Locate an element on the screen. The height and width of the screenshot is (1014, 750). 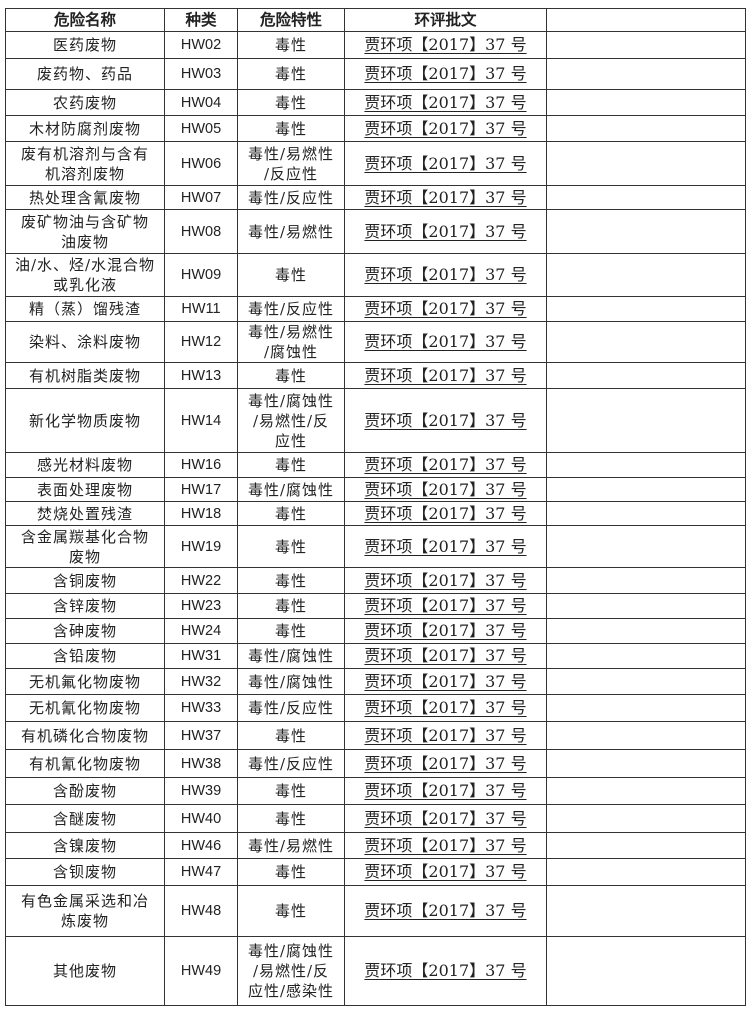
table-row: 有机树脂类废物 HW13 毒性 贾环项【2017】37 号 is located at coordinates (375, 375).